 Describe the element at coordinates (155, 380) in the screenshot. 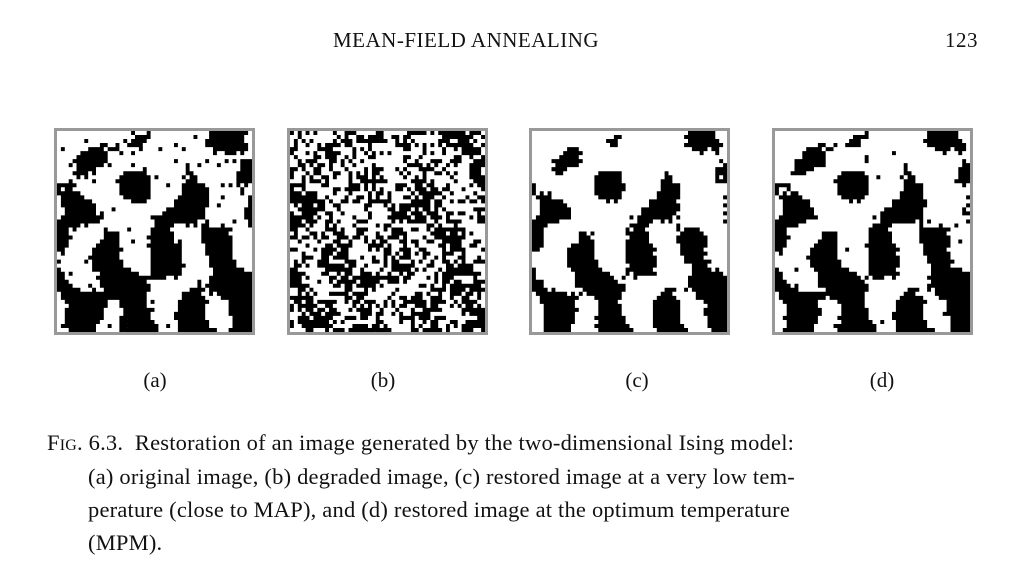

I see `panel-label: (a)` at that location.